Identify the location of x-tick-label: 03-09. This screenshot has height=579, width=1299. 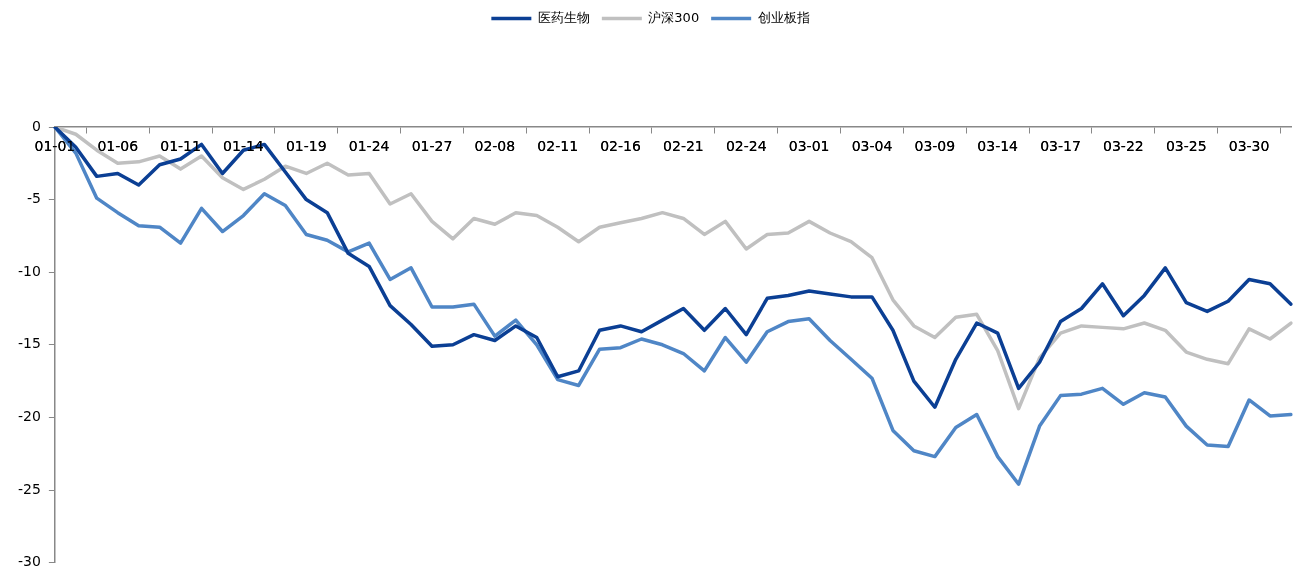
(935, 146).